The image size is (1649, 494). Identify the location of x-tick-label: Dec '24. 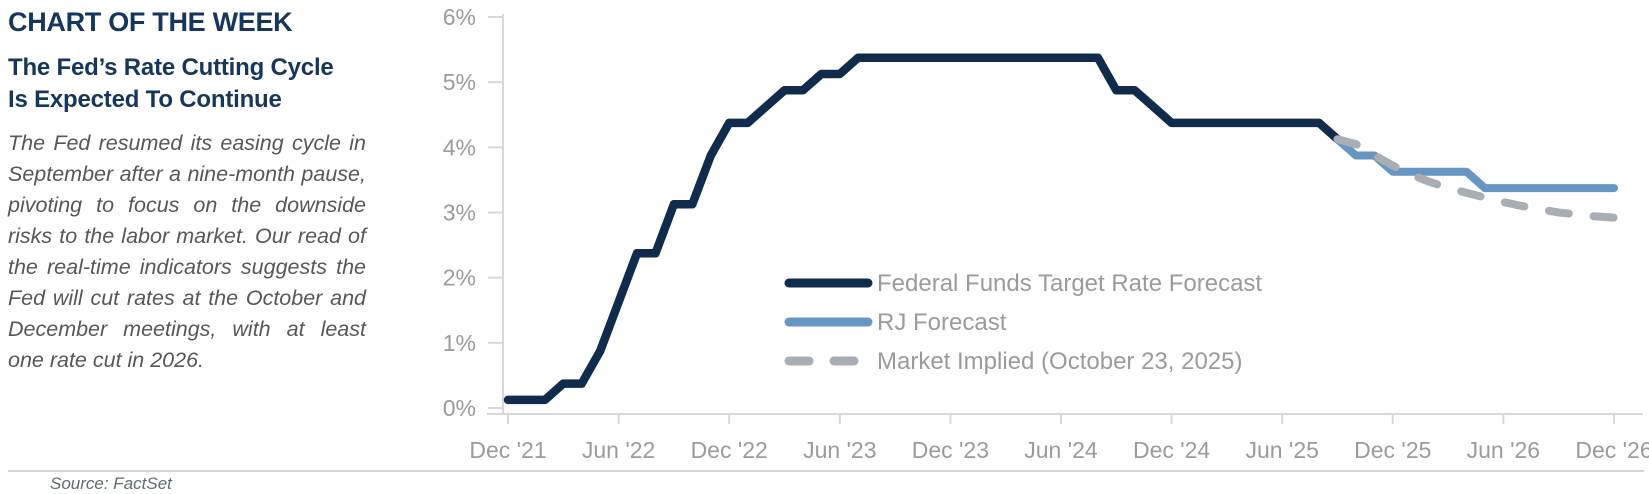
(1171, 450).